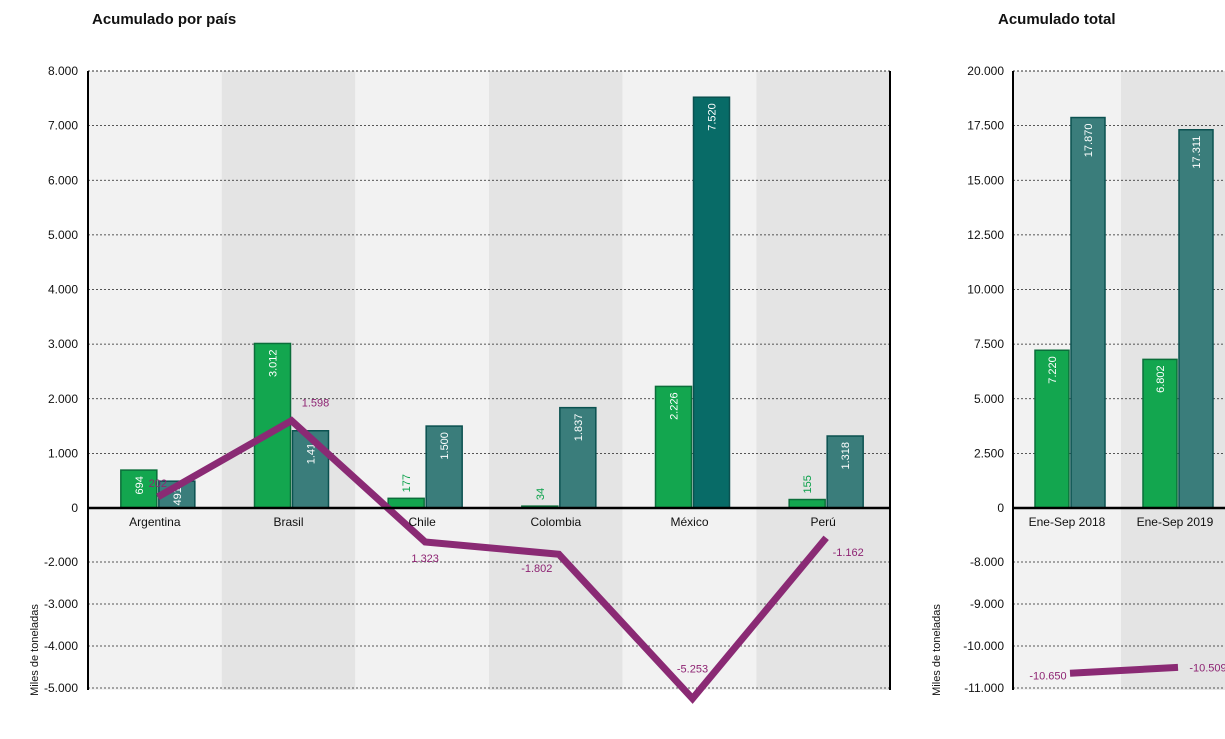  What do you see at coordinates (63, 180) in the screenshot?
I see `y-tick-label: 6.000` at bounding box center [63, 180].